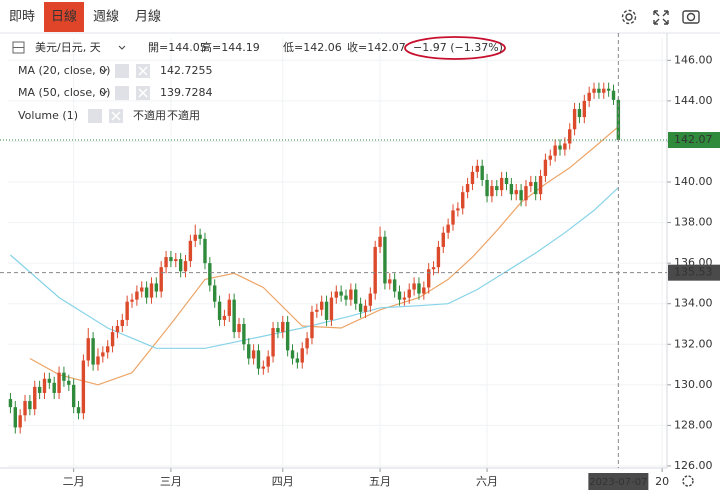 Image resolution: width=720 pixels, height=500 pixels. I want to click on toolbar-icons, so click(660, 17).